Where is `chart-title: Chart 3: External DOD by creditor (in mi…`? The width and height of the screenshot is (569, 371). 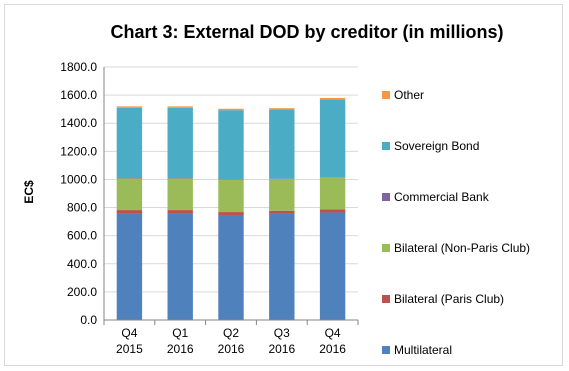
chart-title: Chart 3: External DOD by creditor (in mi… is located at coordinates (306, 32).